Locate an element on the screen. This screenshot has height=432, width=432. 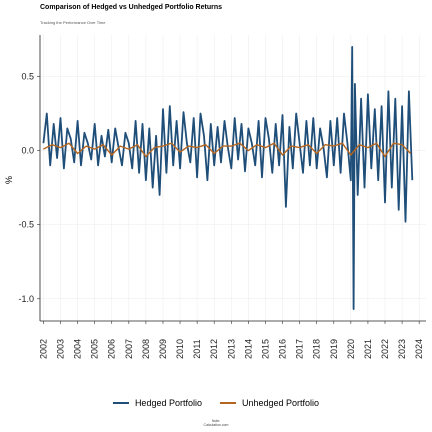
x-tick-label-2014: 2014 is located at coordinates (248, 349).